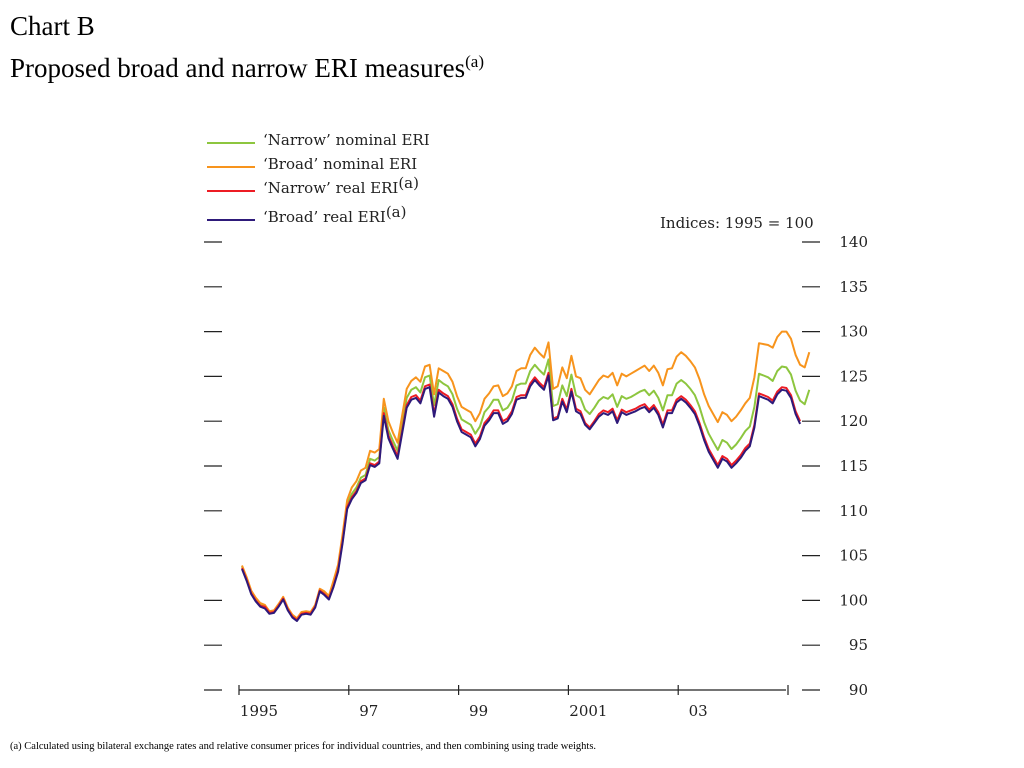 Image resolution: width=1024 pixels, height=768 pixels. What do you see at coordinates (513, 702) in the screenshot?
I see `x-axis: 1995 97 99 2001 03` at bounding box center [513, 702].